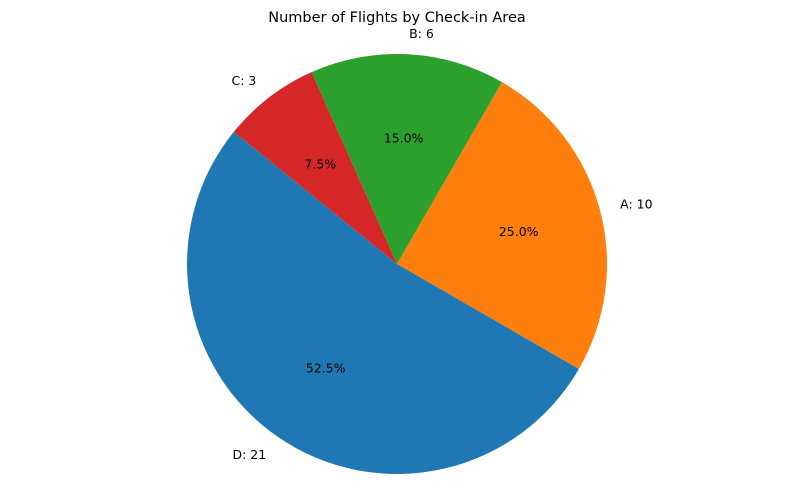 The height and width of the screenshot is (504, 794). I want to click on slice-label-b: B: 6, so click(421, 33).